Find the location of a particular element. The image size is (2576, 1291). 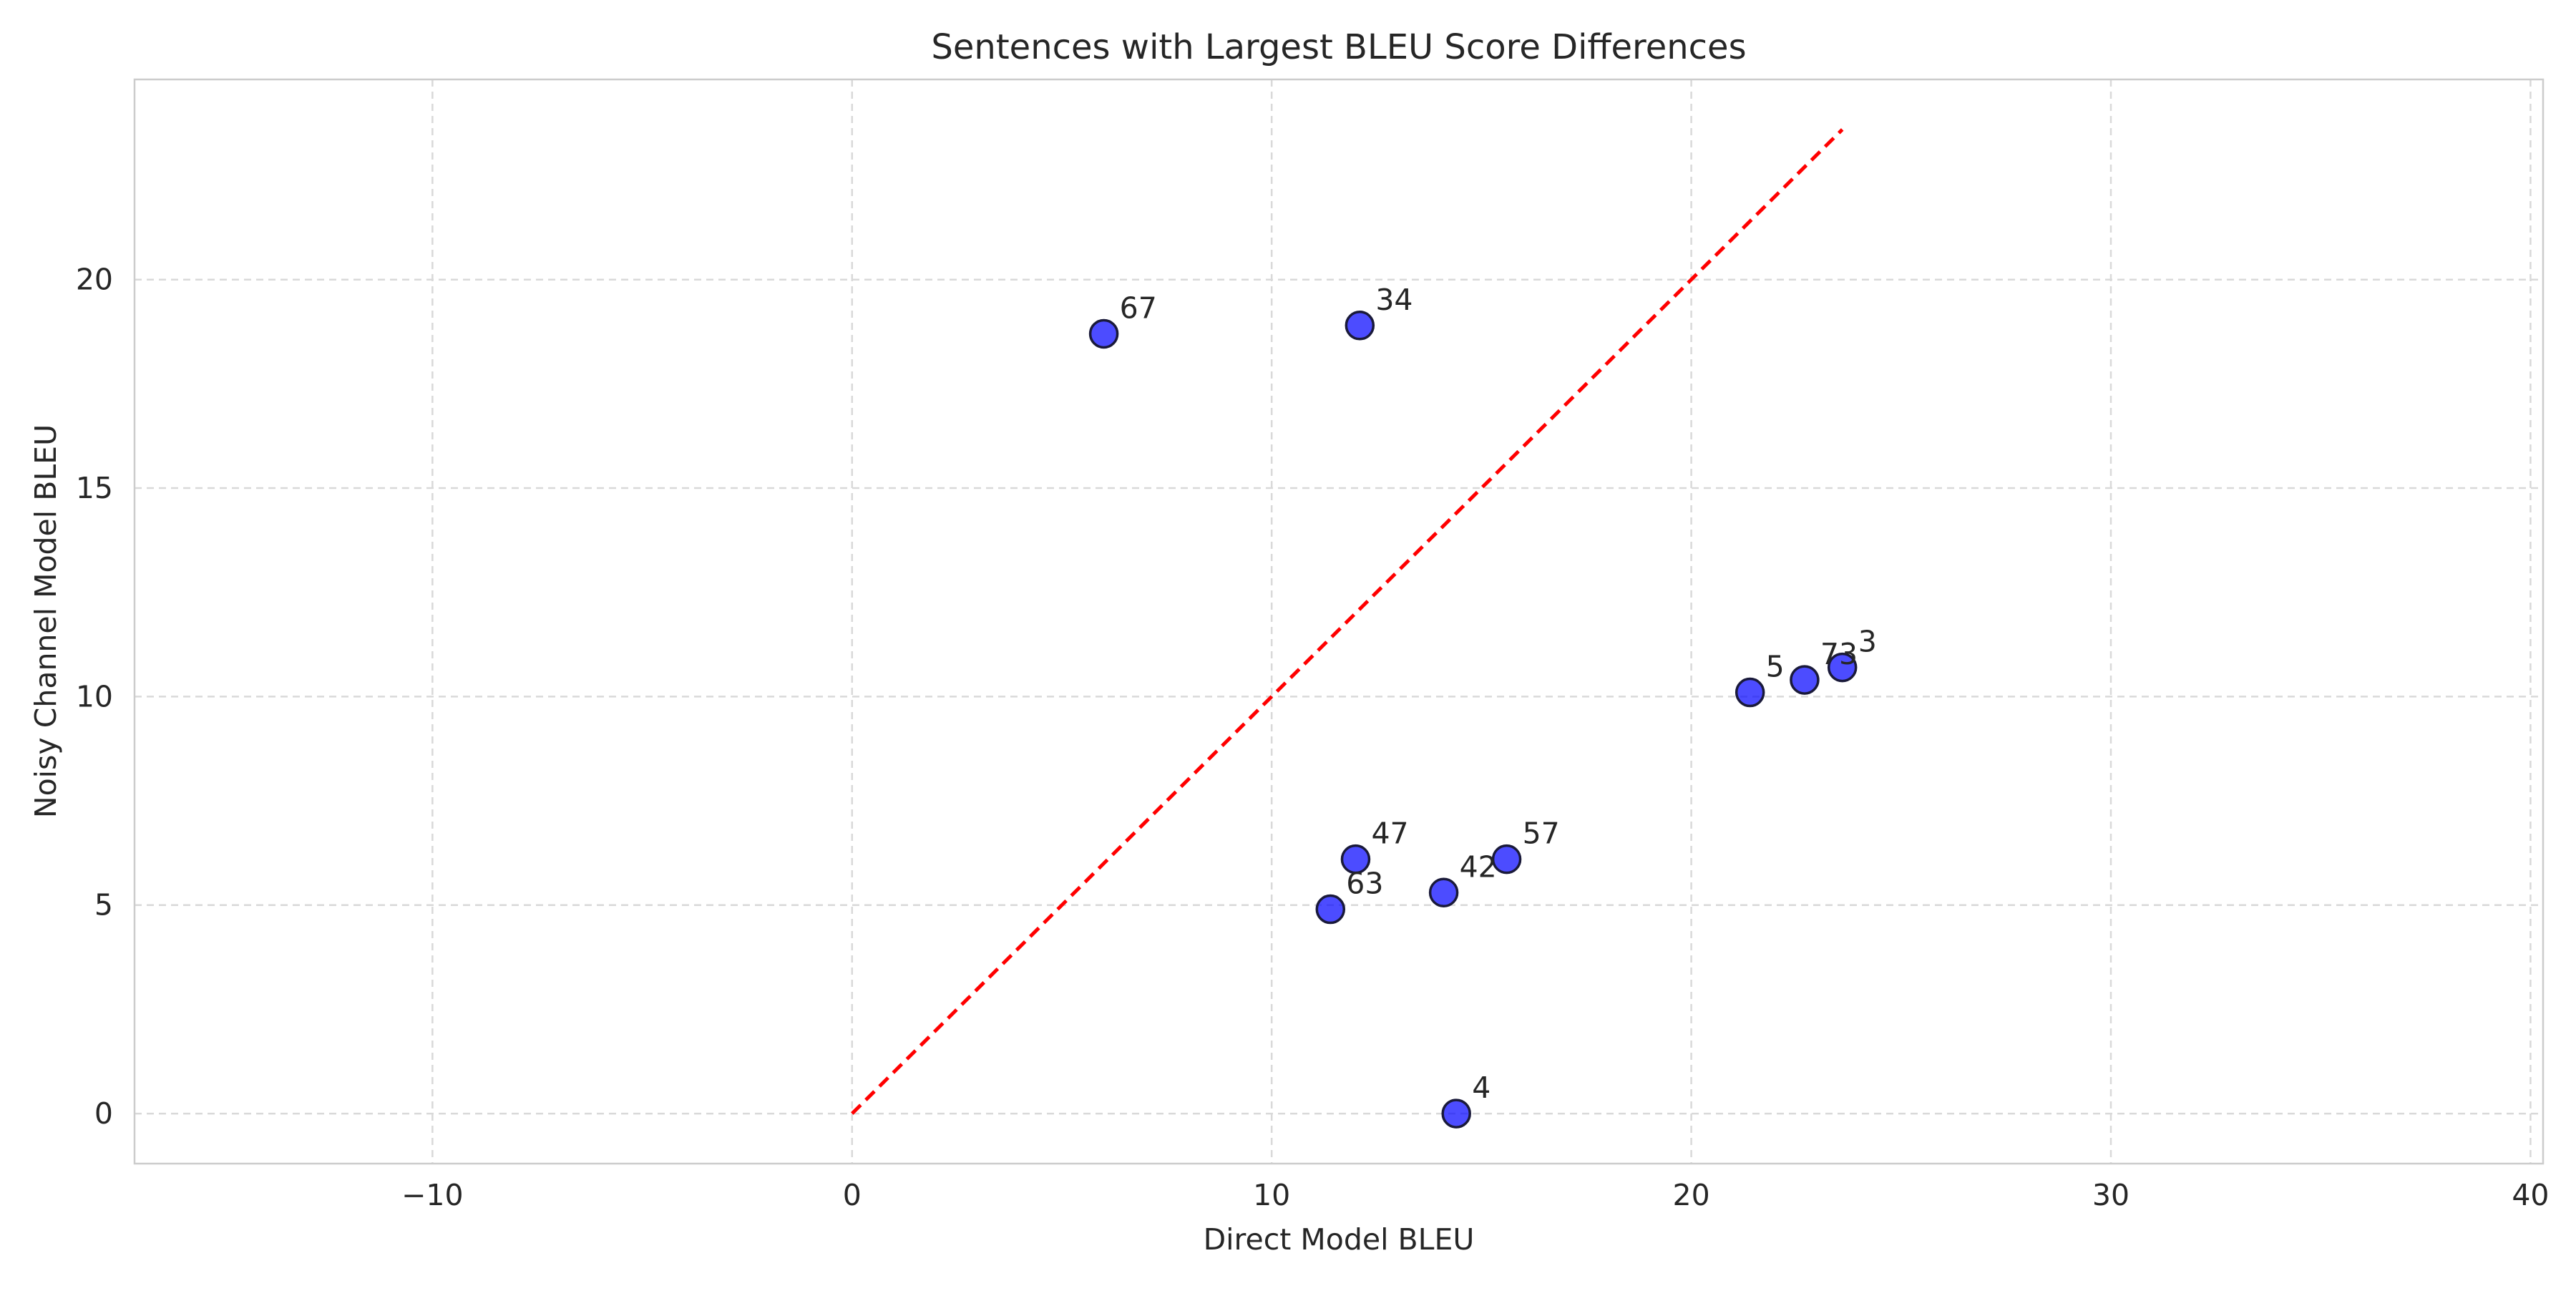

x-tick-label: 0 is located at coordinates (852, 1195).